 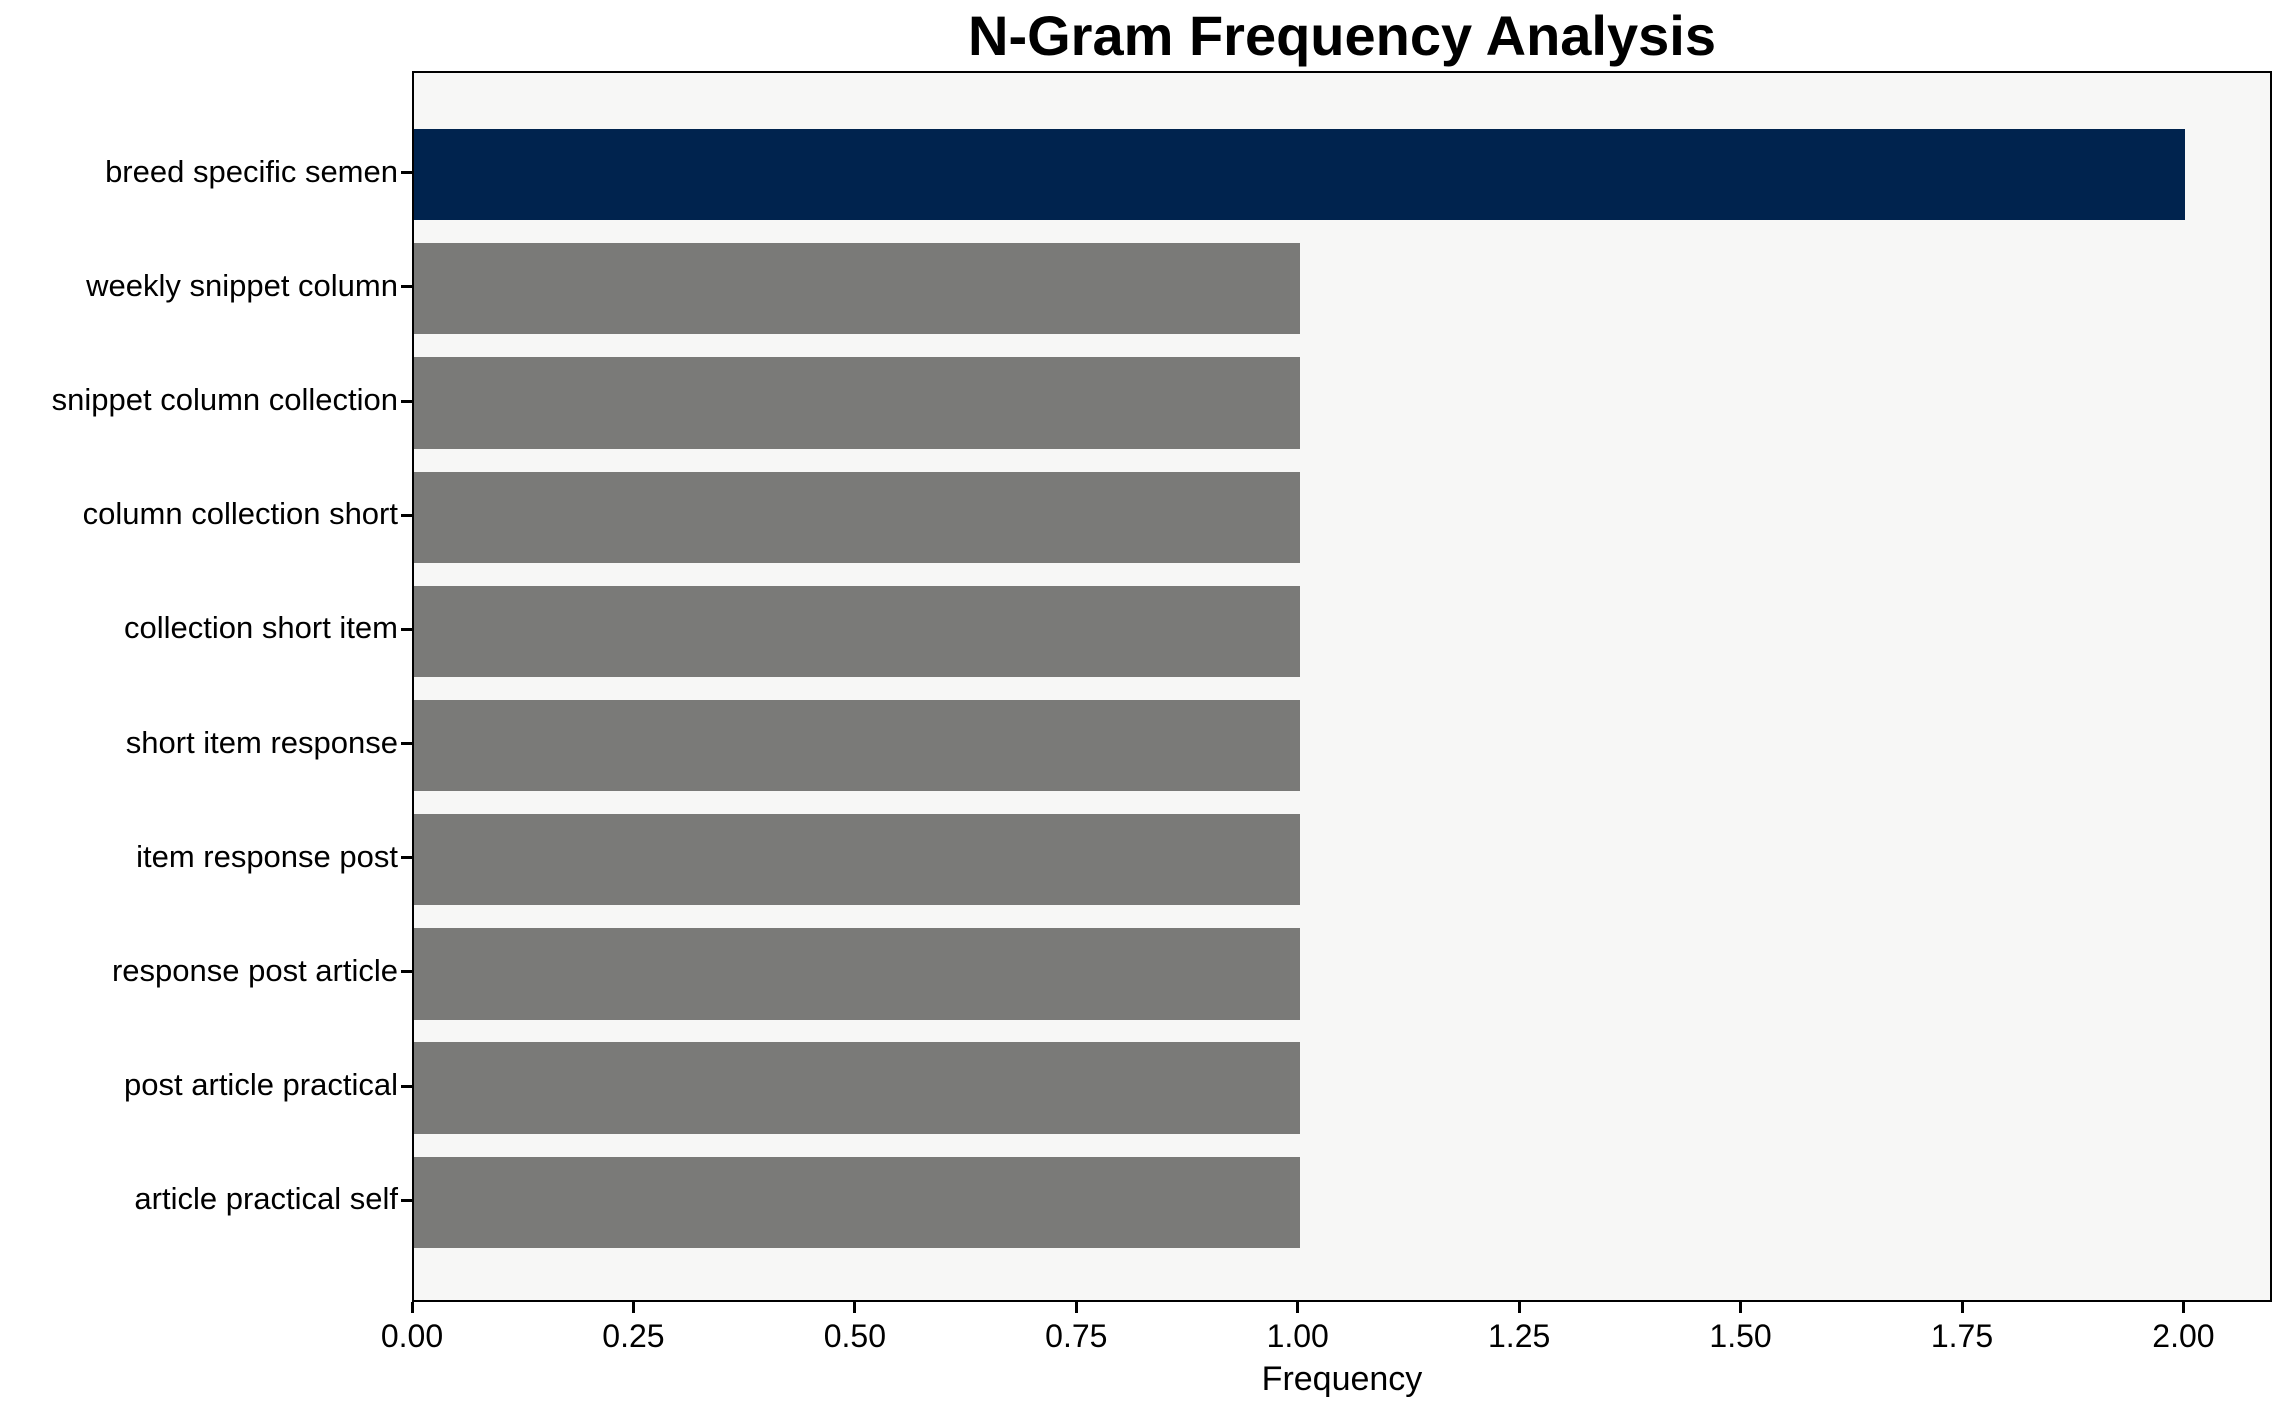 What do you see at coordinates (857, 289) in the screenshot?
I see `bar-weekly-snippet-column` at bounding box center [857, 289].